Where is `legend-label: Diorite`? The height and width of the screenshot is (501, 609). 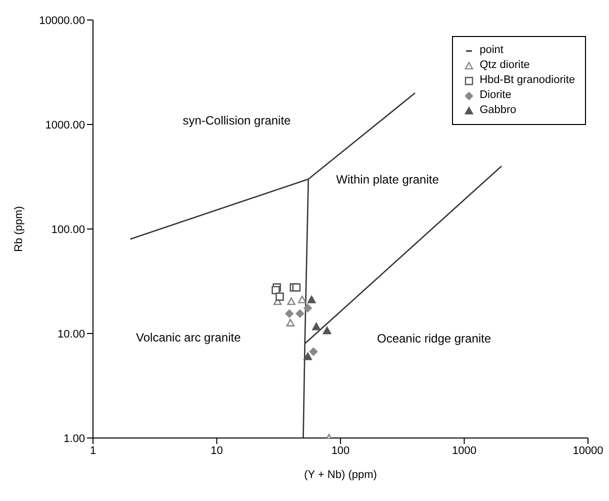
legend-label: Diorite is located at coordinates (496, 95).